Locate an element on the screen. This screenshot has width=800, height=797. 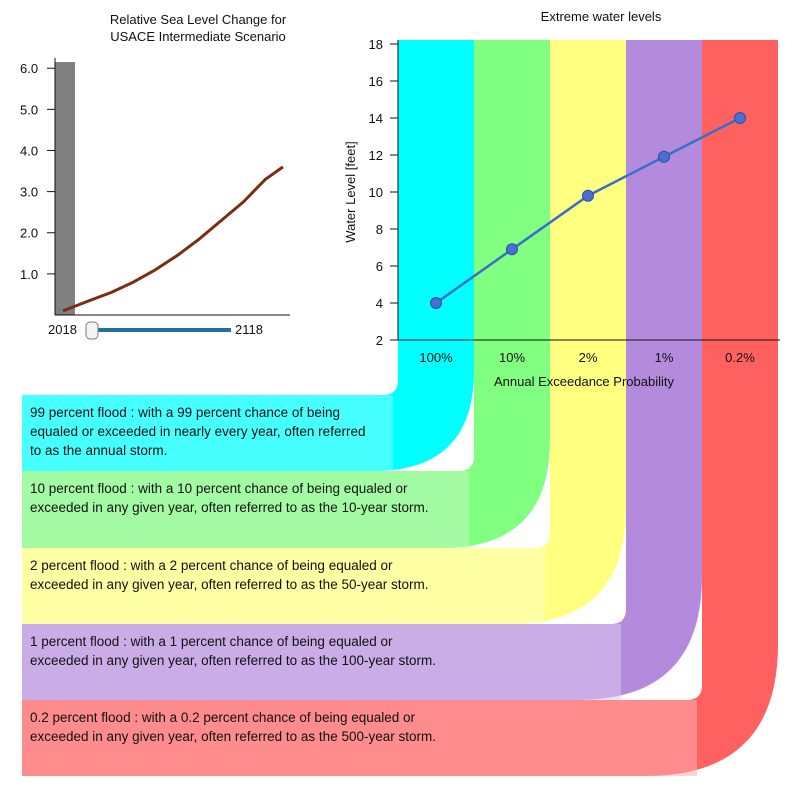
slider-max-label: 2118 is located at coordinates (249, 329).